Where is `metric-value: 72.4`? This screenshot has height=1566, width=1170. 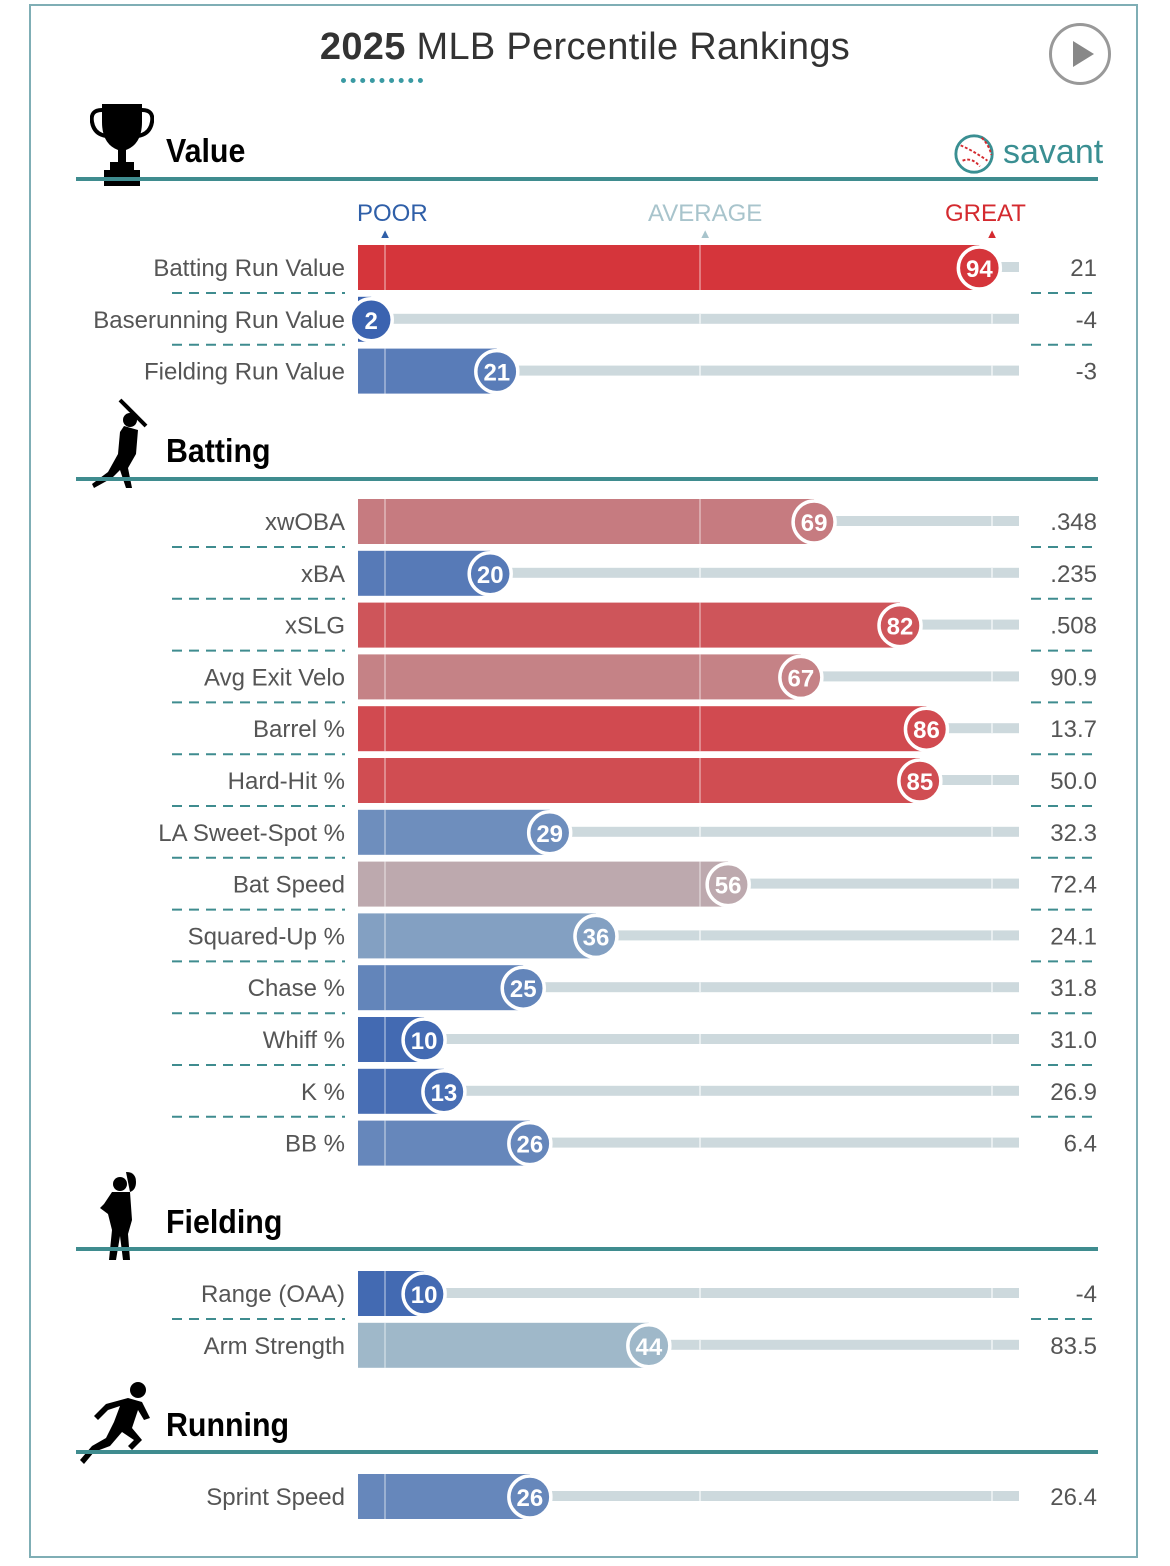
metric-value: 72.4 is located at coordinates (1073, 885).